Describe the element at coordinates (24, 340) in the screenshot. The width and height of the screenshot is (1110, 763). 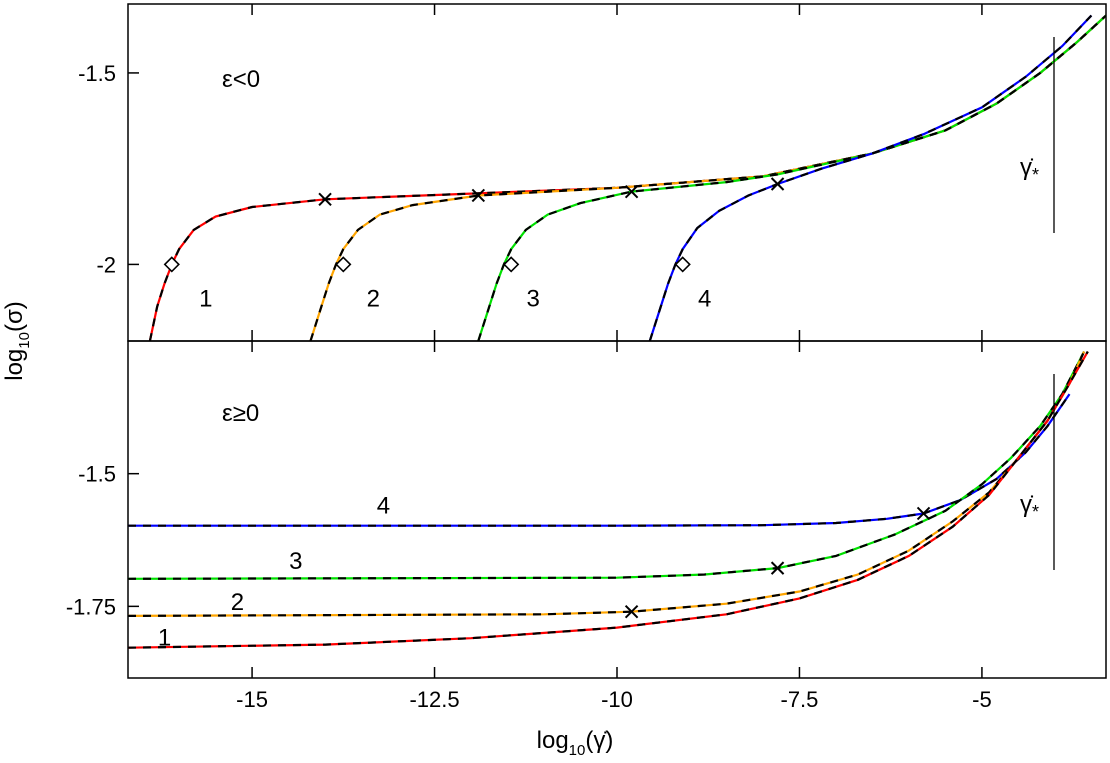
I see `y-axis-title-sub: 10` at that location.